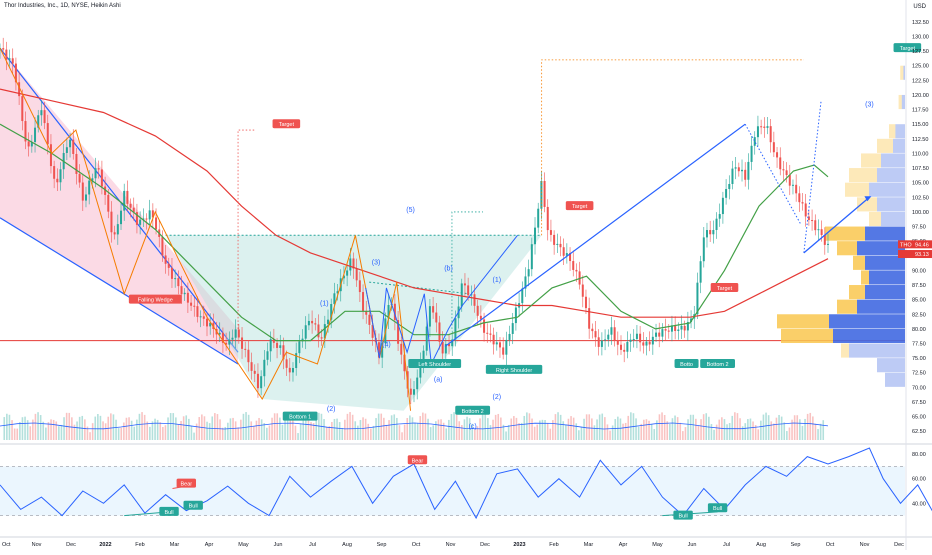 The image size is (932, 555). Describe the element at coordinates (772, 173) in the screenshot. I see `wave-4-dotted` at that location.